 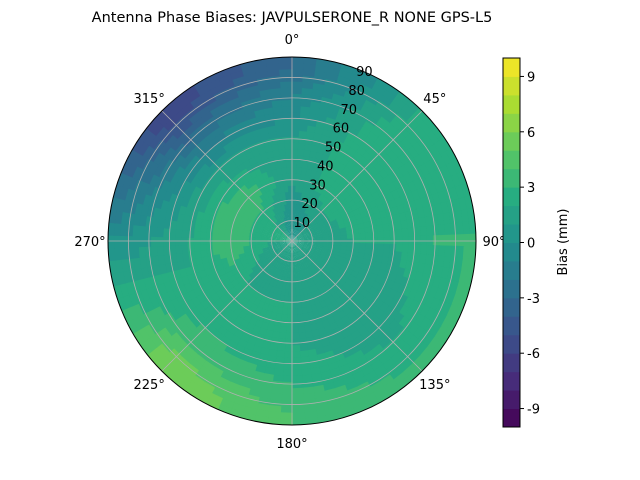 I want to click on colorbar-tick-label: -9, so click(x=533, y=410).